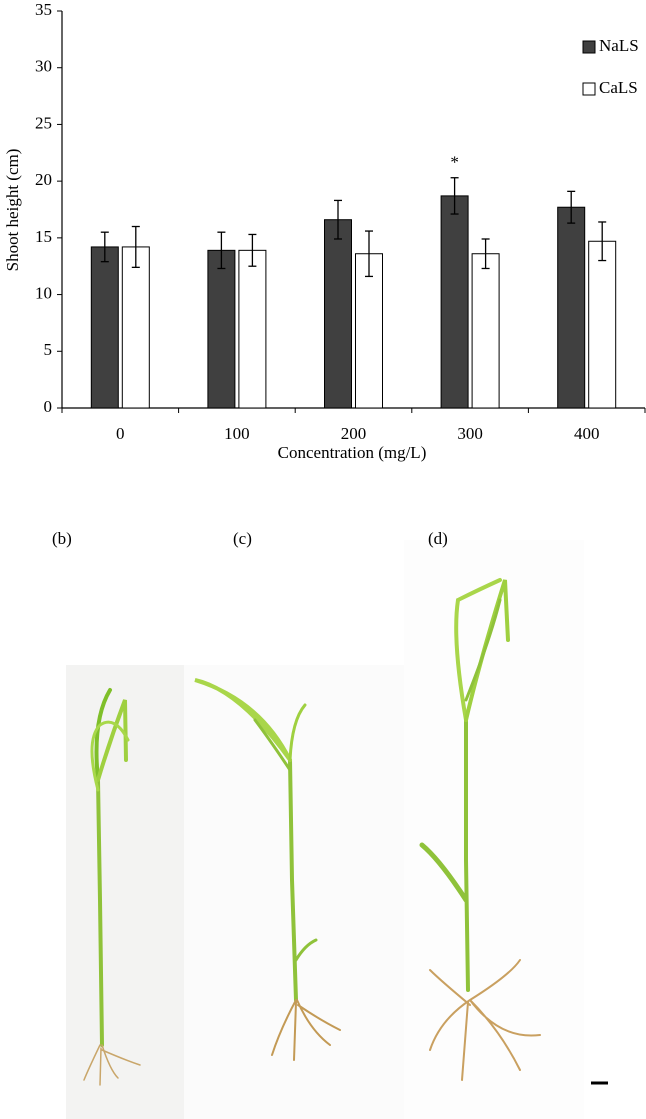 The image size is (646, 1119). What do you see at coordinates (62, 538) in the screenshot?
I see `panel-label: (b)` at bounding box center [62, 538].